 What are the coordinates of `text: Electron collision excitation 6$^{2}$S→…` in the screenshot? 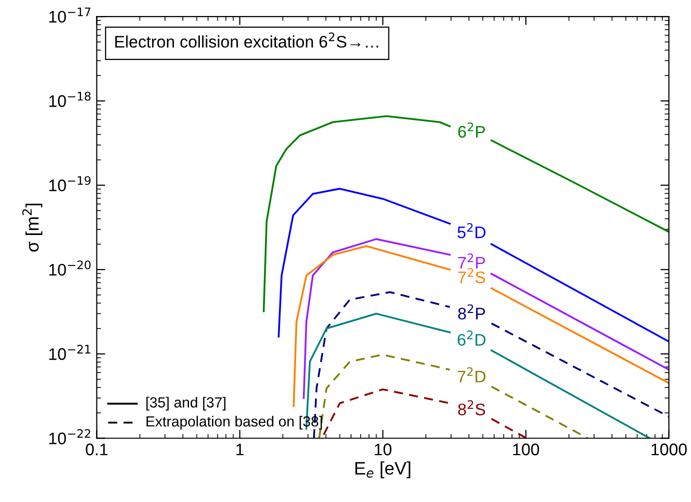 It's located at (246, 40).